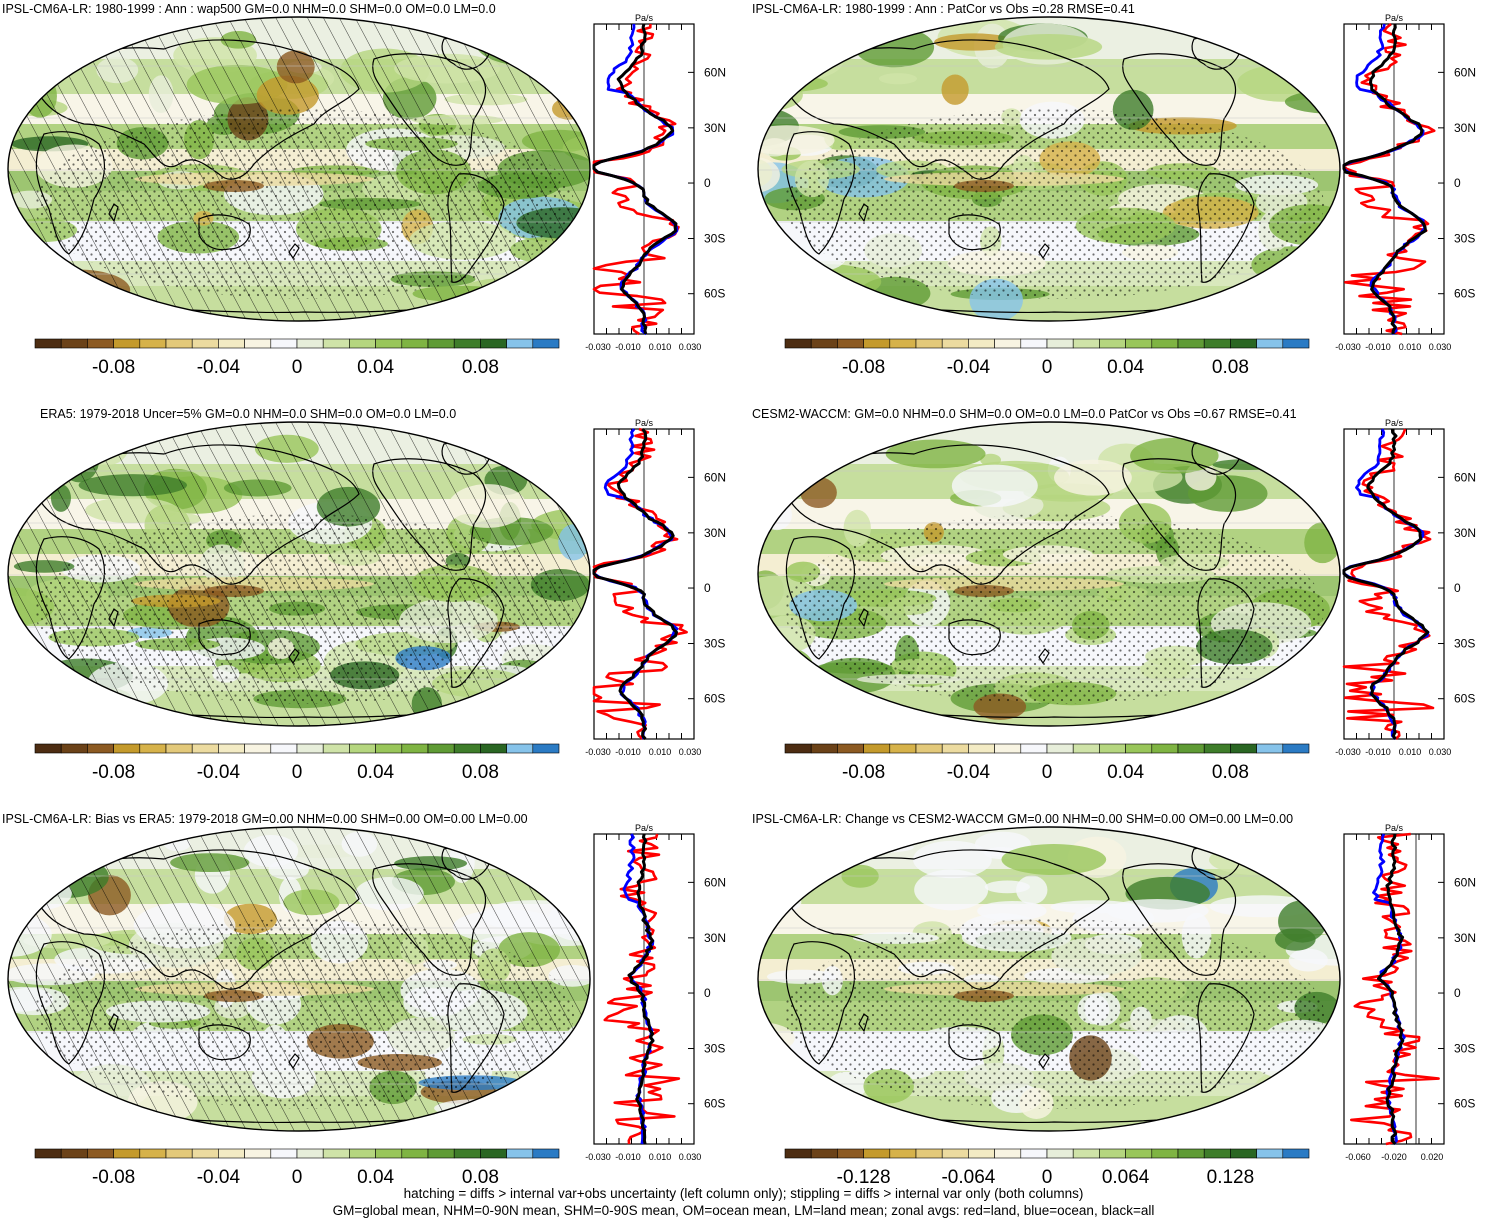 The width and height of the screenshot is (1487, 1218). I want to click on colorbar-label: -0.04, so click(969, 367).